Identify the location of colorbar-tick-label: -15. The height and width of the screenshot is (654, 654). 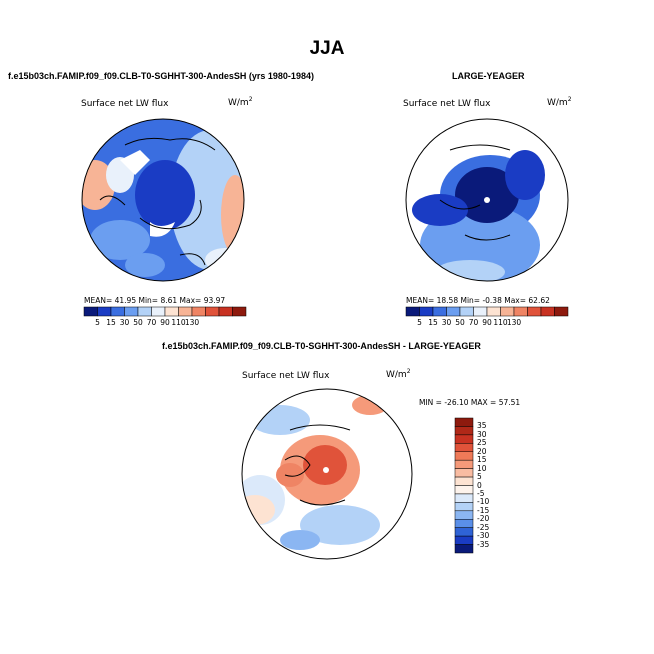
(483, 510).